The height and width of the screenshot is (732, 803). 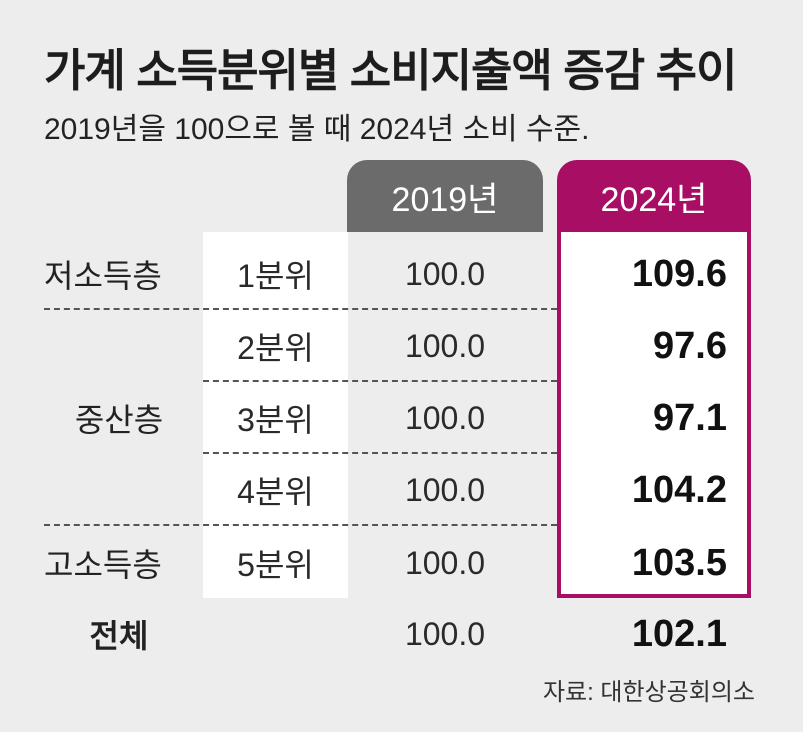 What do you see at coordinates (275, 492) in the screenshot?
I see `quintile-label: 4분위` at bounding box center [275, 492].